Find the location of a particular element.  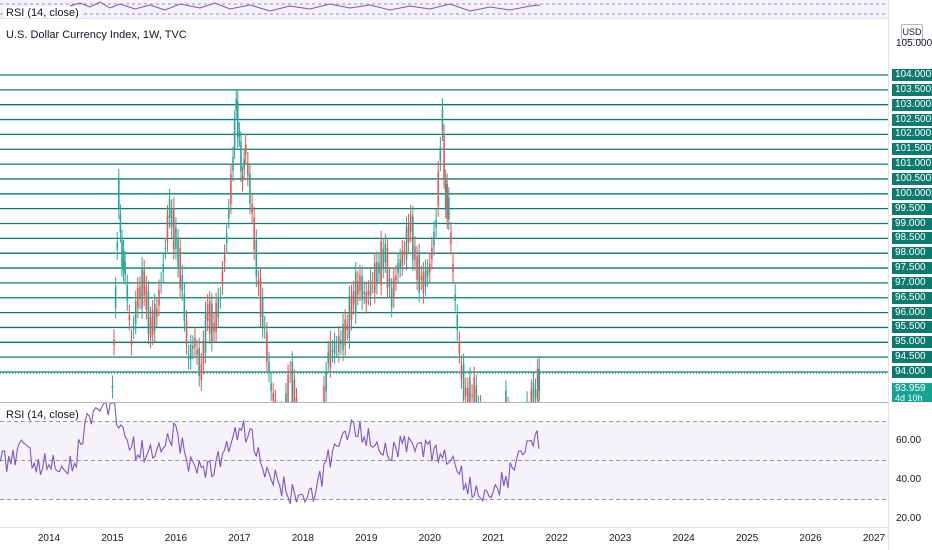

top-rsi-strip is located at coordinates (444, 9).